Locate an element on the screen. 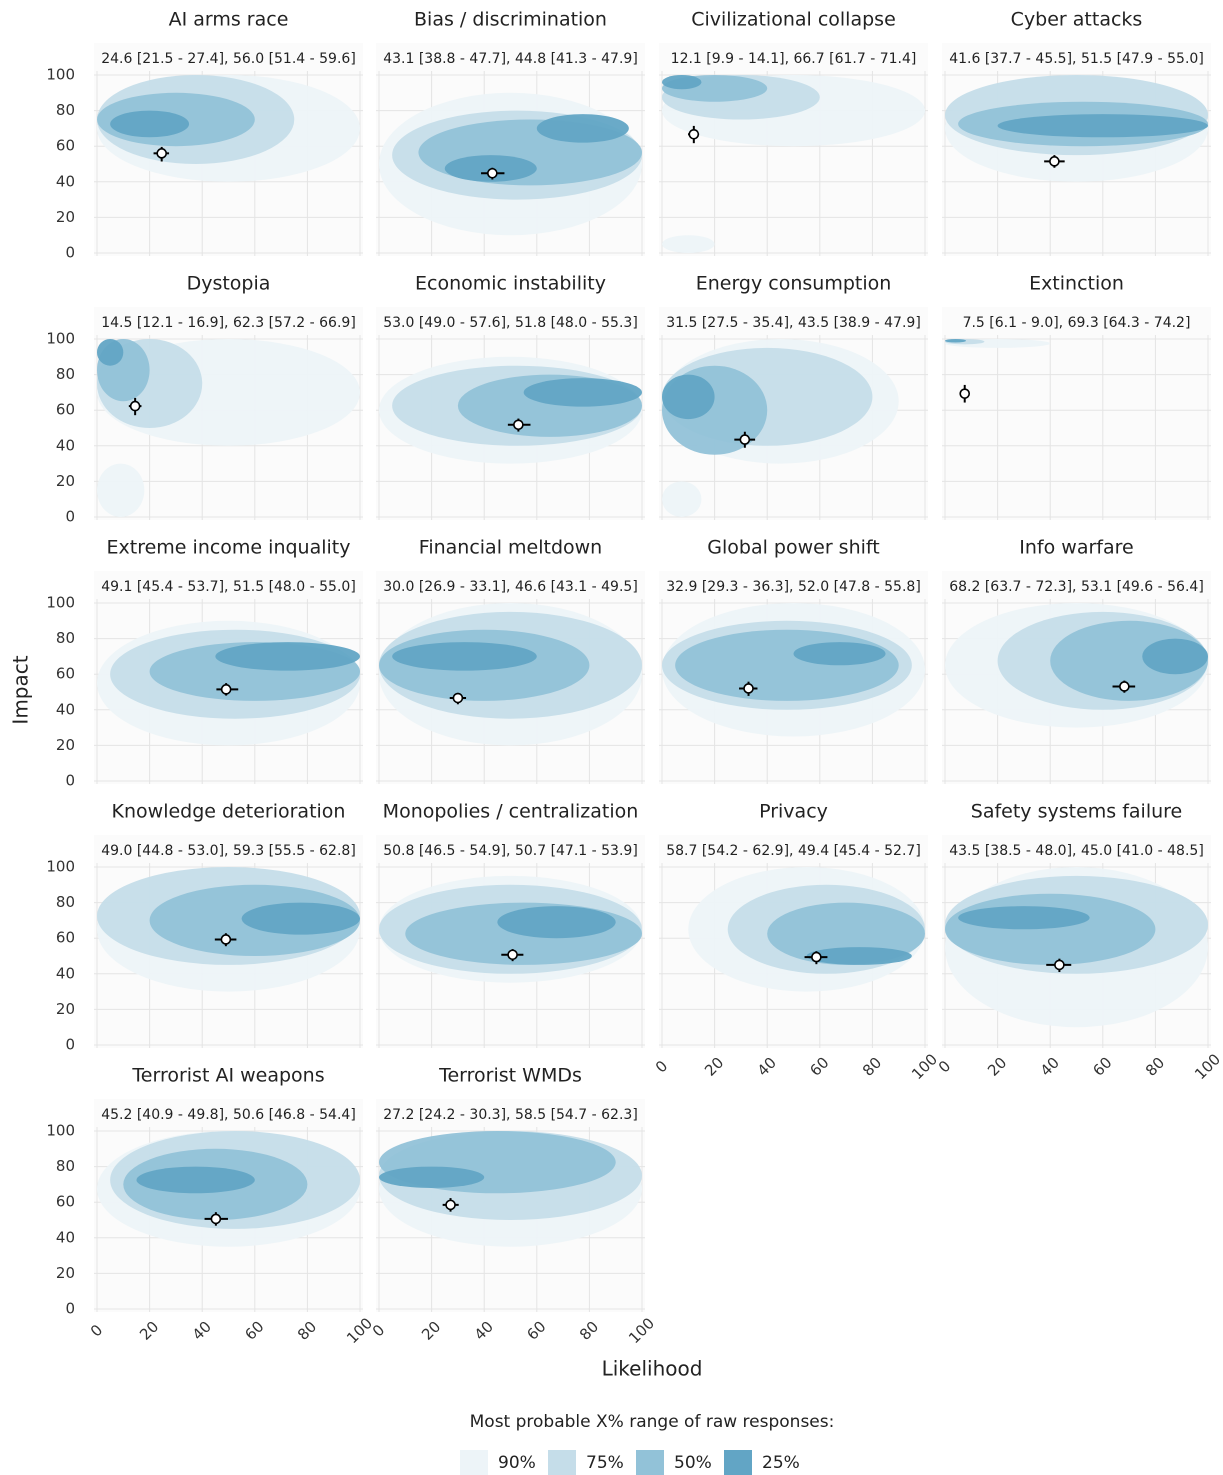 Image resolution: width=1223 pixels, height=1475 pixels. panel-annotation: 68.2 [63.7 - 72.3], 53.1 [49.6 - 56.4] is located at coordinates (1076, 587).